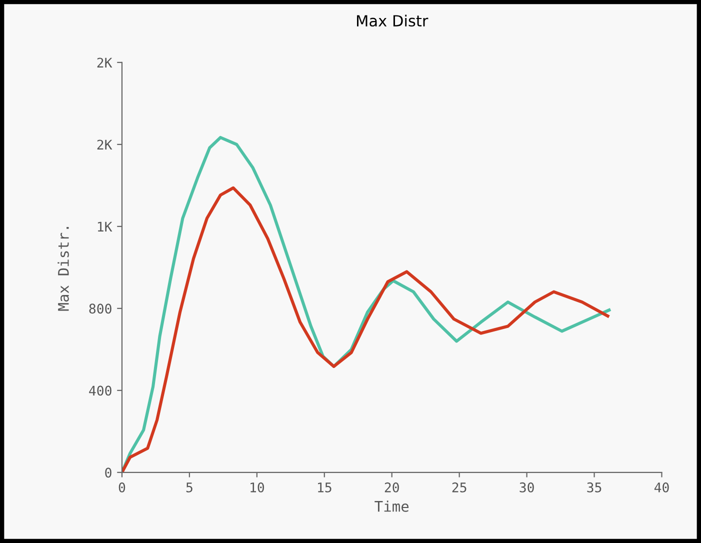 The image size is (701, 543). I want to click on y-tick-label: 800, so click(100, 309).